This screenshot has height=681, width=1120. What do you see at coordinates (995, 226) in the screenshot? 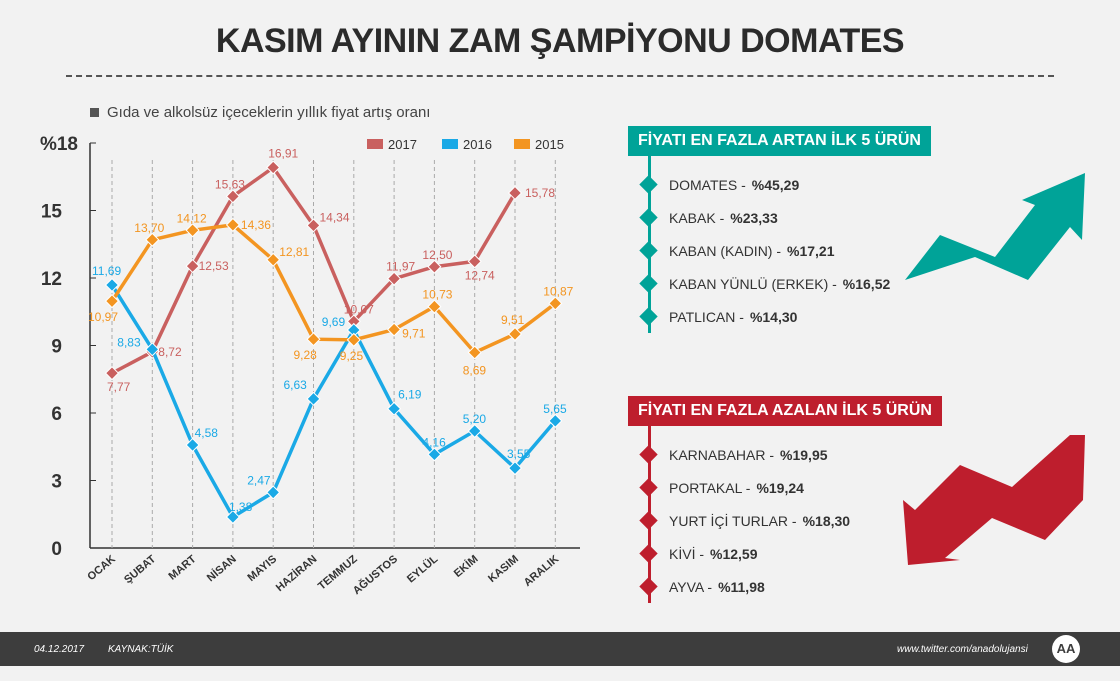
I see `up-arrow-icon` at bounding box center [995, 226].